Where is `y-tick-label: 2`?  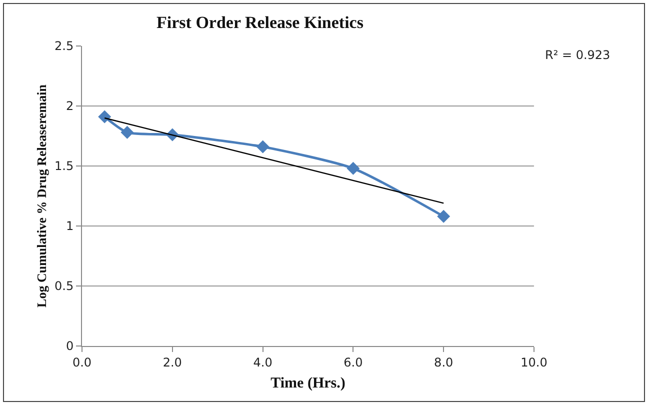 y-tick-label: 2 is located at coordinates (70, 106).